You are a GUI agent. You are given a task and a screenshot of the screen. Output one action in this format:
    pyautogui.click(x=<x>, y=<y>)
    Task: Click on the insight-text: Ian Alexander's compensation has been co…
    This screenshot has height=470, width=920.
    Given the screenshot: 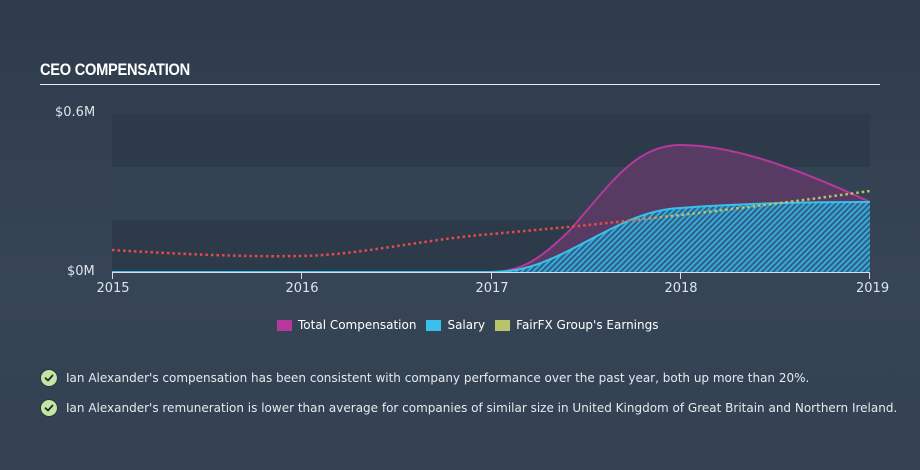 What is the action you would take?
    pyautogui.click(x=438, y=378)
    